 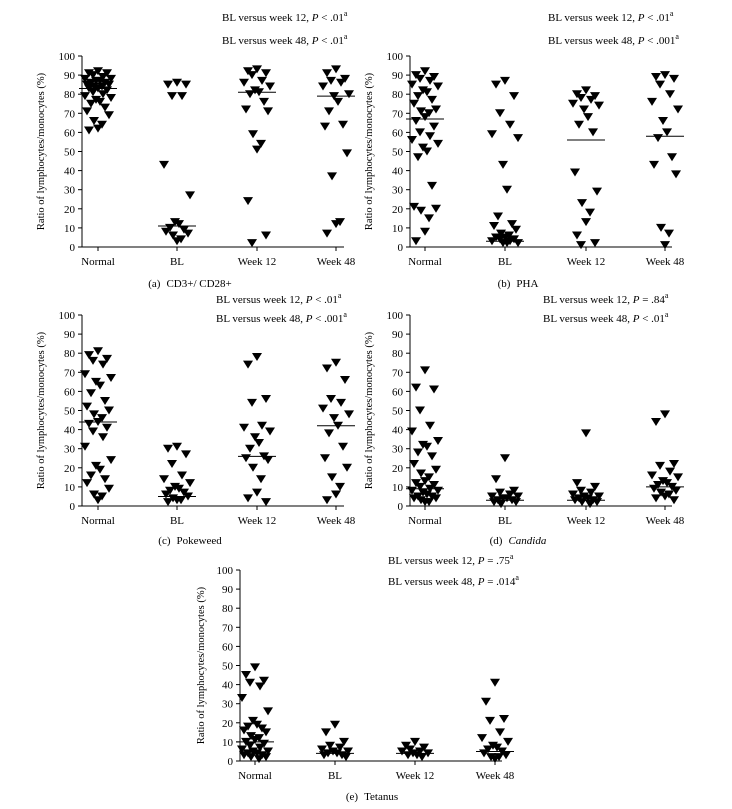 I want to click on annotation-rest: < .001, so click(x=327, y=319).